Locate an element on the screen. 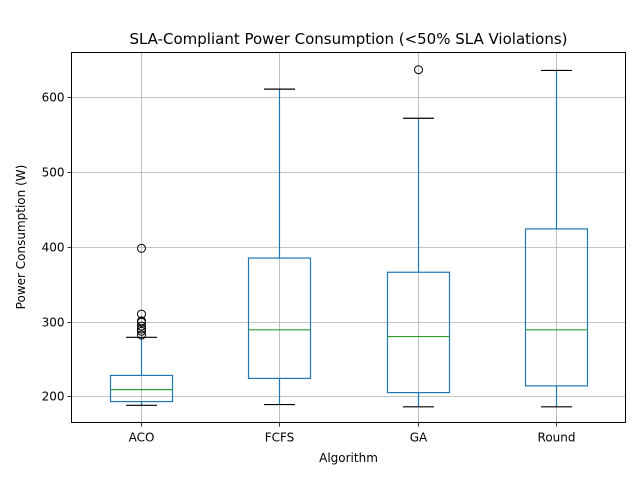 The image size is (640, 480). x-tick-label: ACO is located at coordinates (142, 438).